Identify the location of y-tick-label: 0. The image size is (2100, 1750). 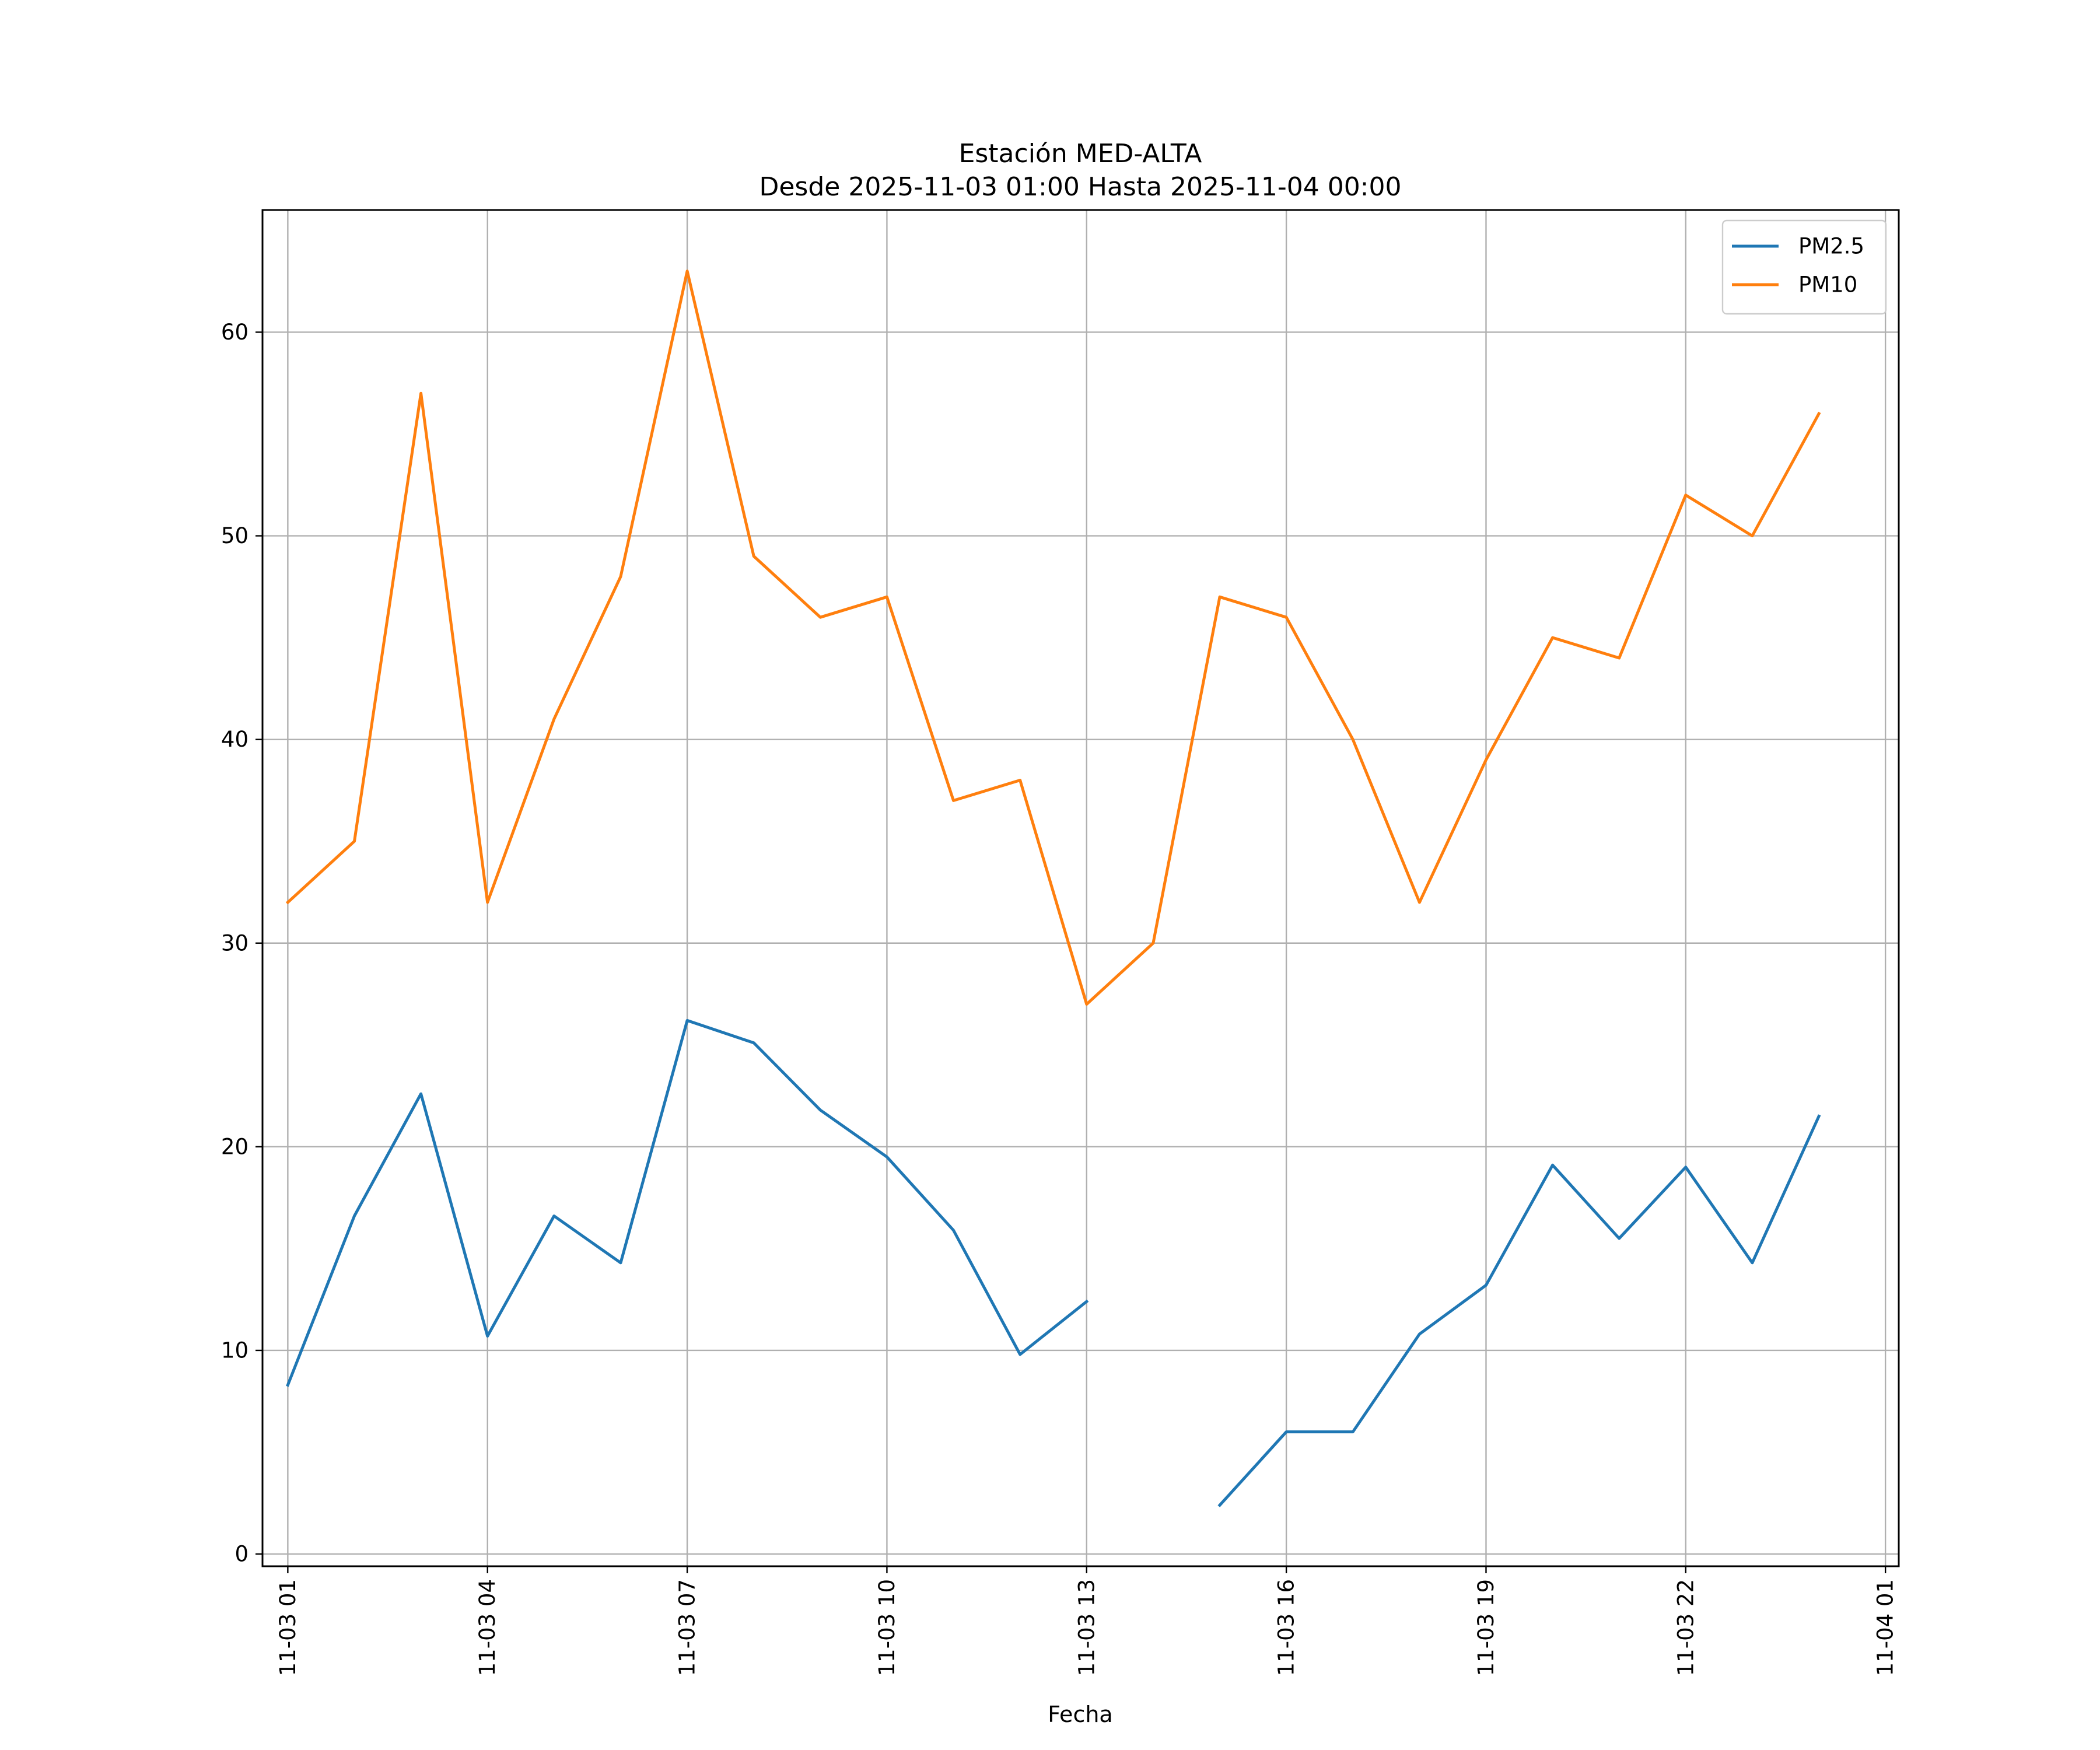
(242, 1554).